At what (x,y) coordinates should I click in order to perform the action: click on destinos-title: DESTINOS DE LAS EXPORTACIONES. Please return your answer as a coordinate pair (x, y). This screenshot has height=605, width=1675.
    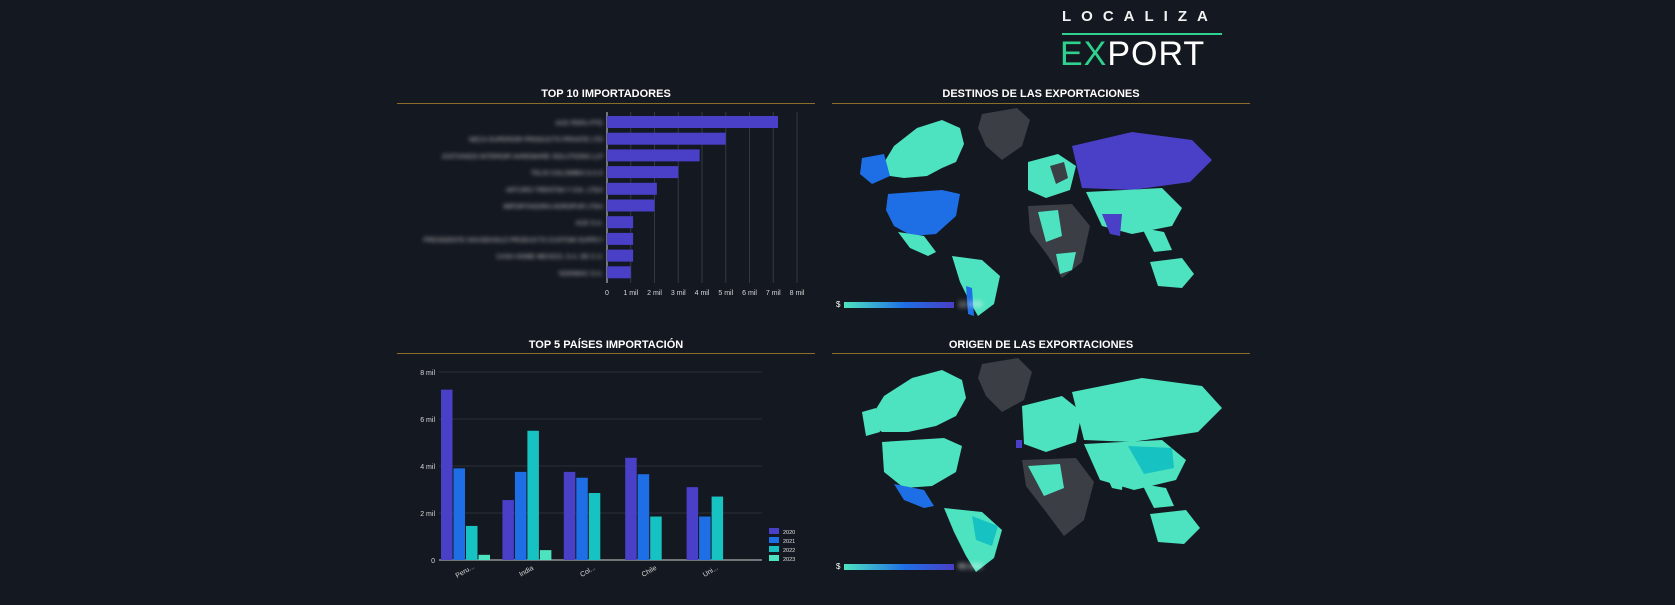
    Looking at the image, I should click on (1041, 94).